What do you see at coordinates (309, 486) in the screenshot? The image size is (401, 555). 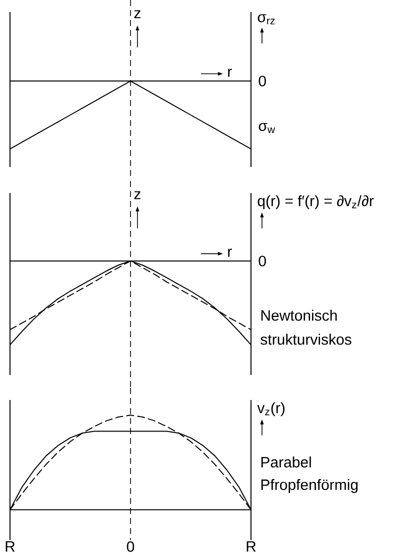 I see `series-label: Pfropfenförmig` at bounding box center [309, 486].